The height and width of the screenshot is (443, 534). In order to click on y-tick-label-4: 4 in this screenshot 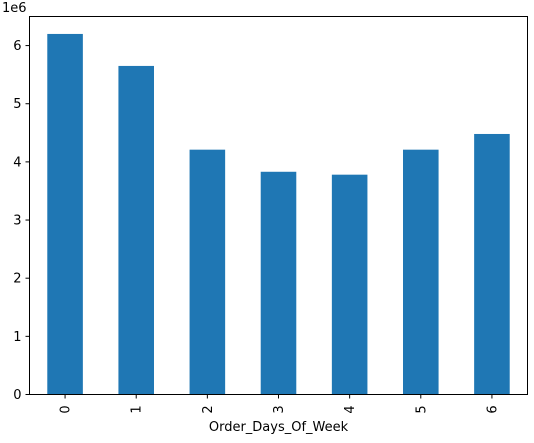, I will do `click(17, 162)`.